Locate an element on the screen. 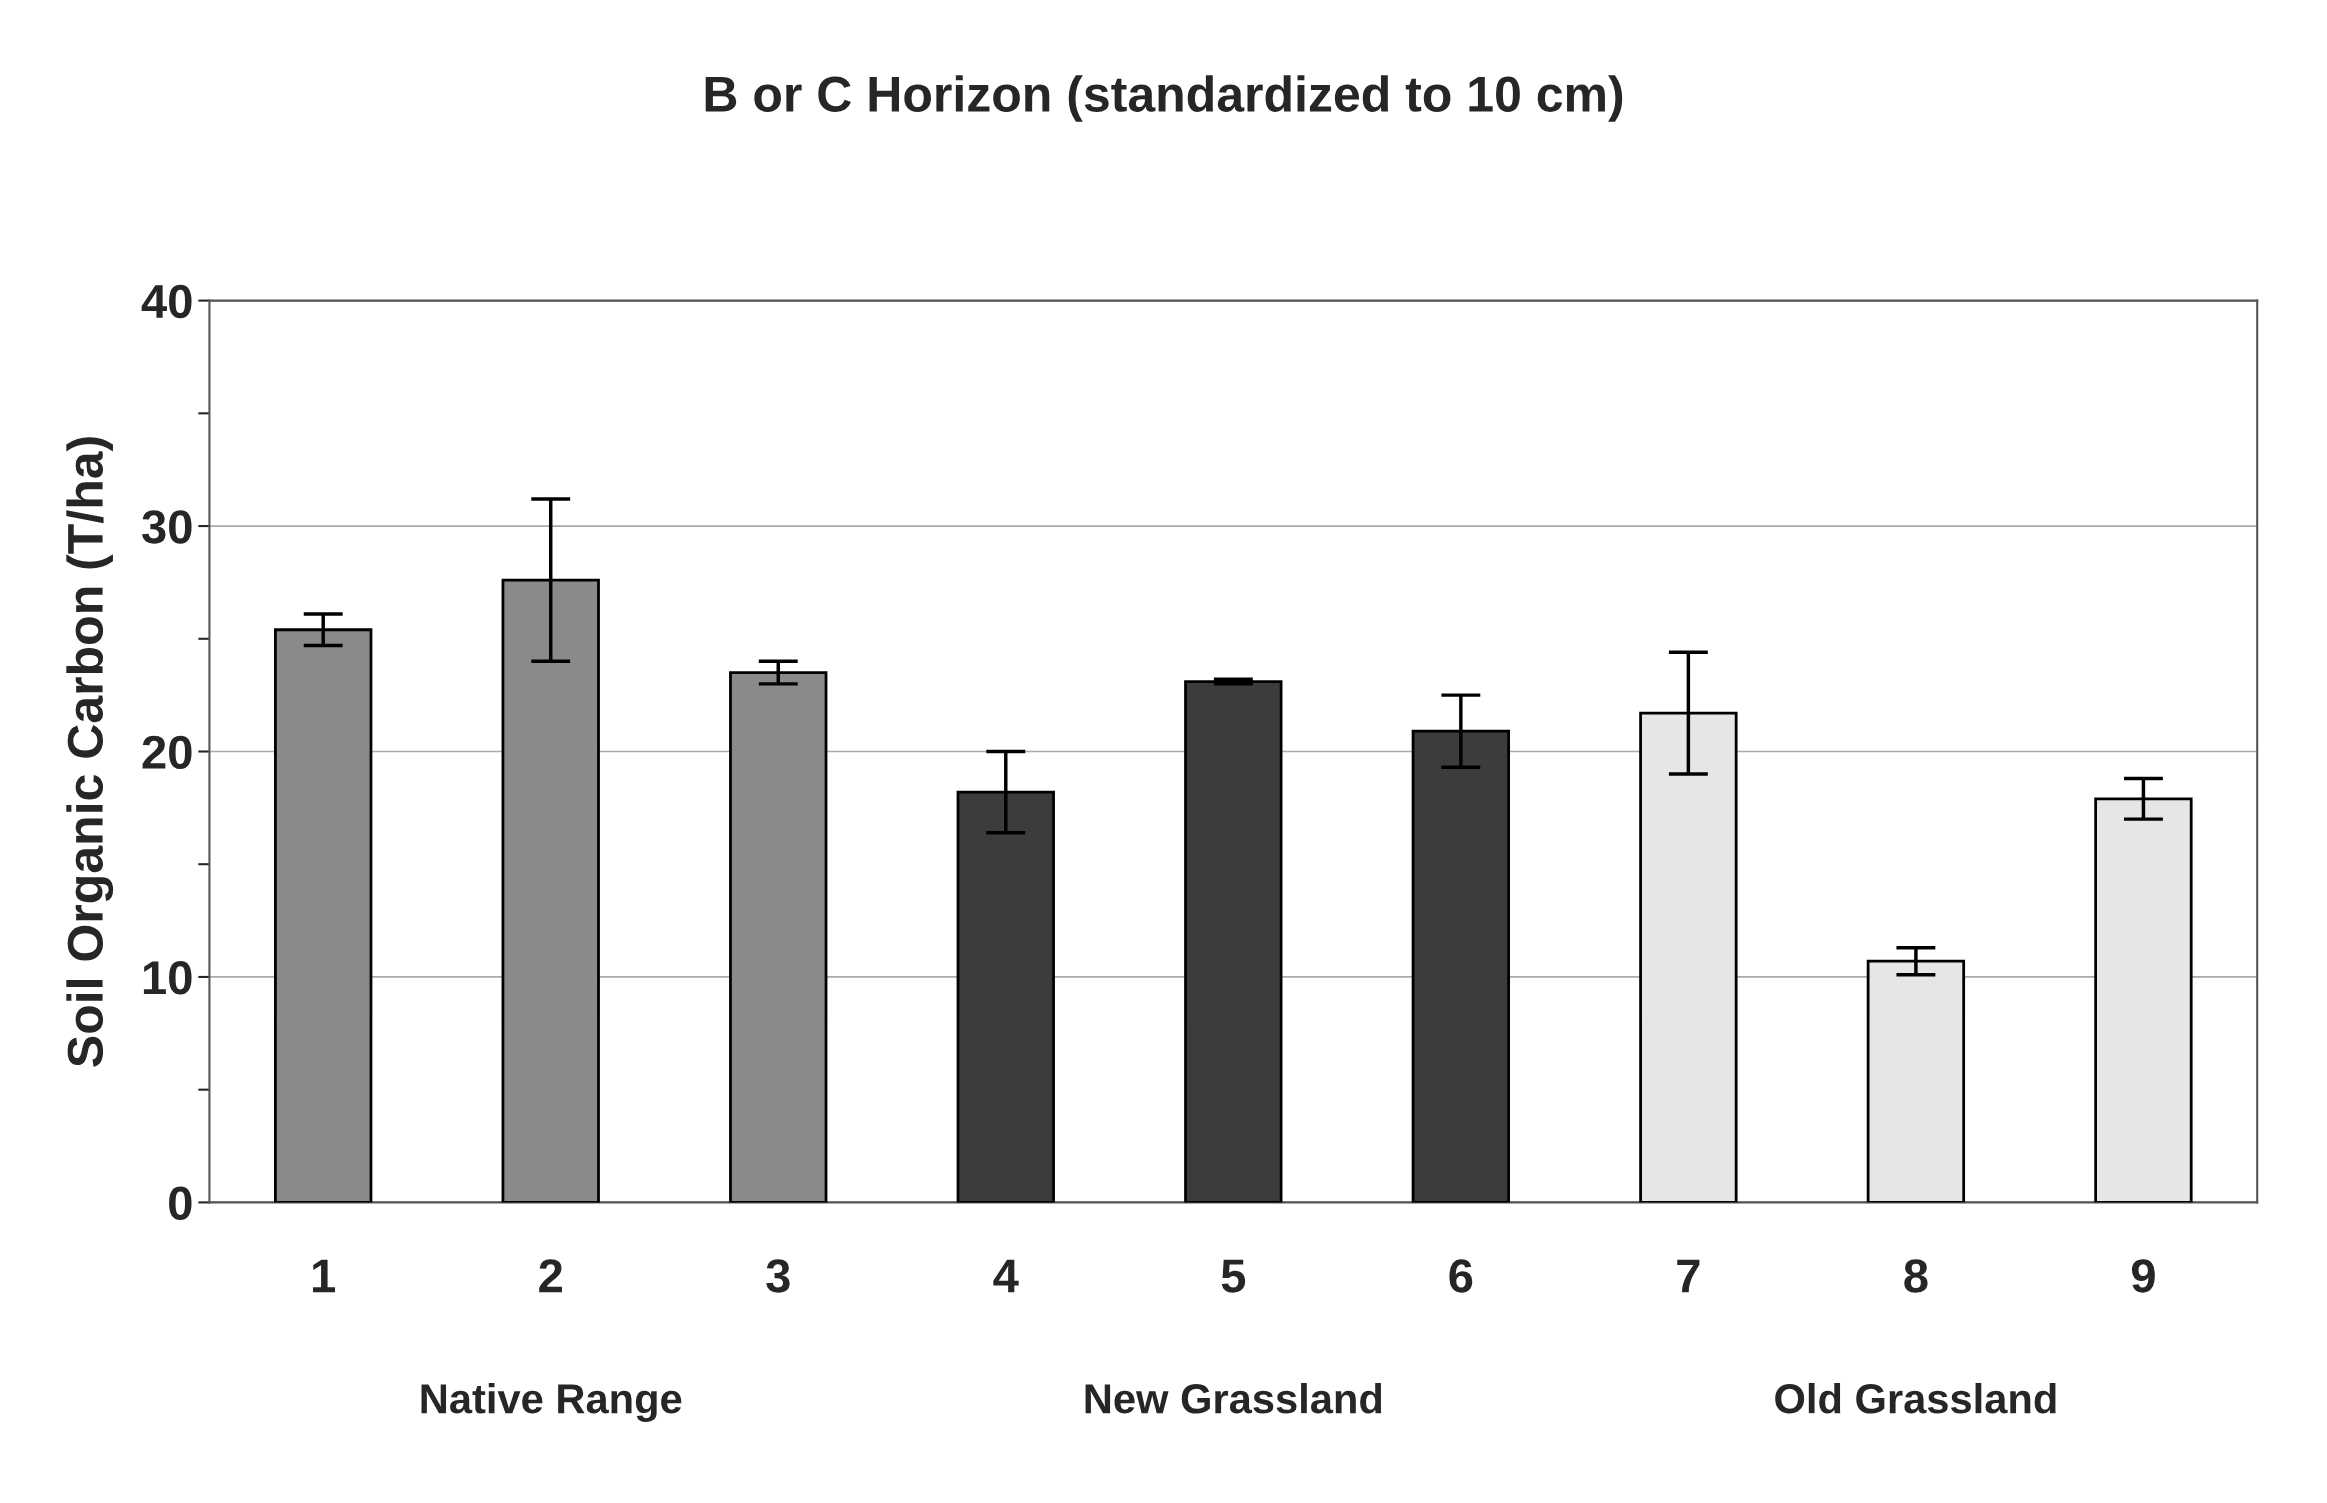 This screenshot has height=1503, width=2327. x-tick-label: 8 is located at coordinates (1916, 1276).